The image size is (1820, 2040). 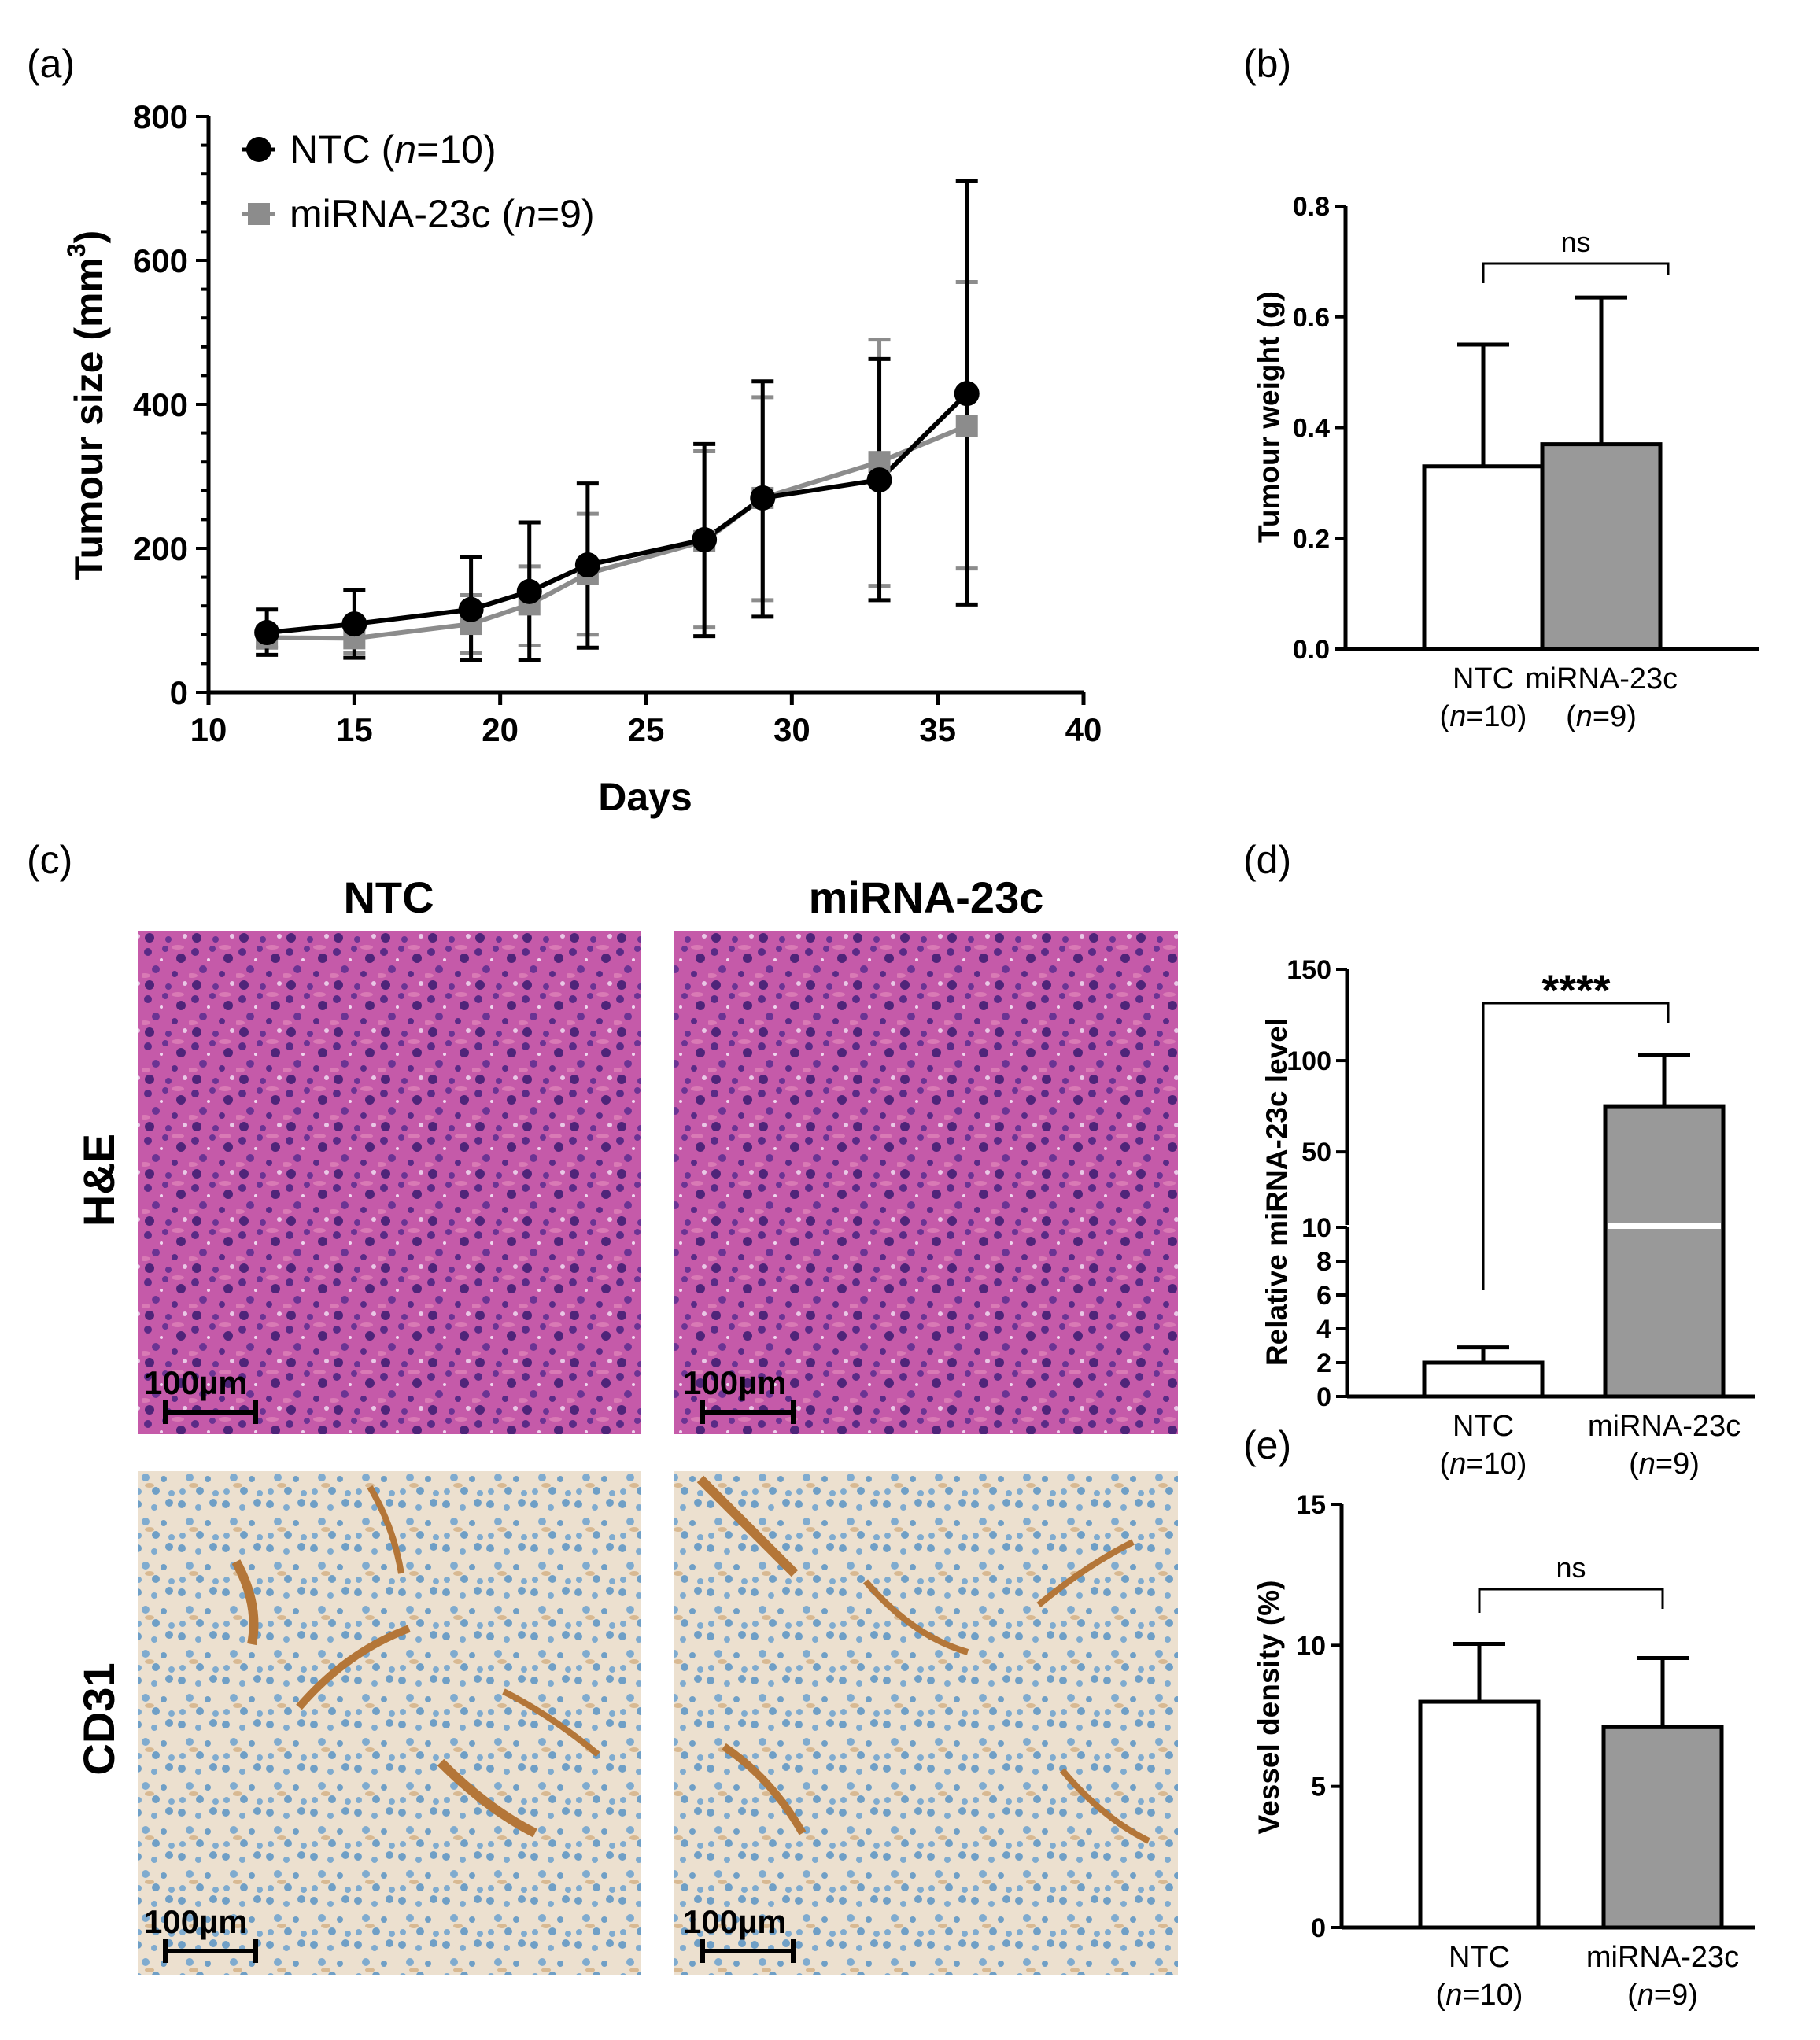 I want to click on y-tick-label: 0.6, so click(x=1311, y=318).